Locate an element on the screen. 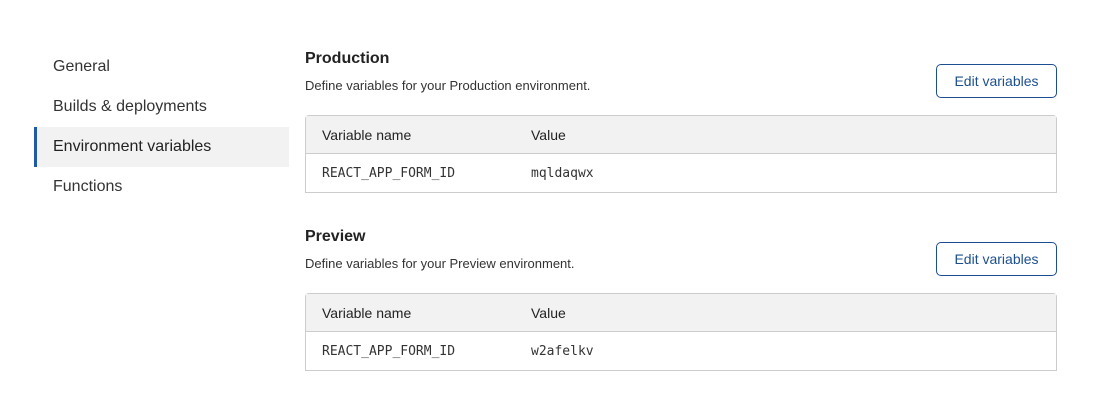 This screenshot has height=420, width=1100. sidebar-item-functions: Functions is located at coordinates (88, 186).